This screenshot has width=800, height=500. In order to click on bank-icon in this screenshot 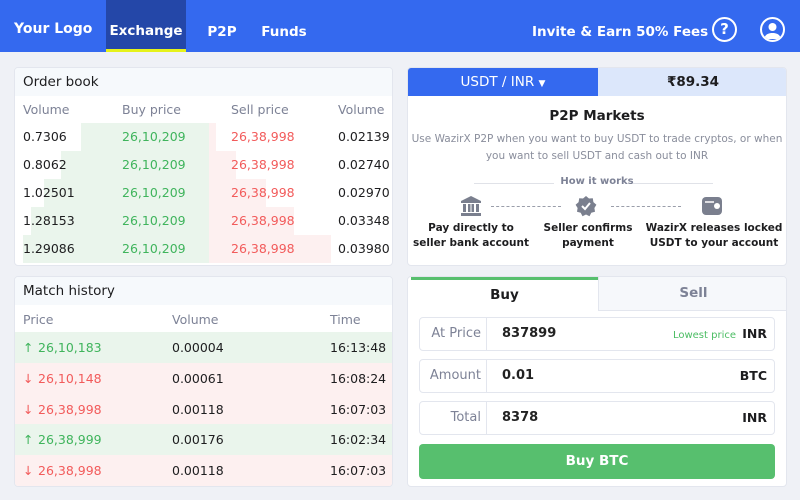, I will do `click(471, 206)`.